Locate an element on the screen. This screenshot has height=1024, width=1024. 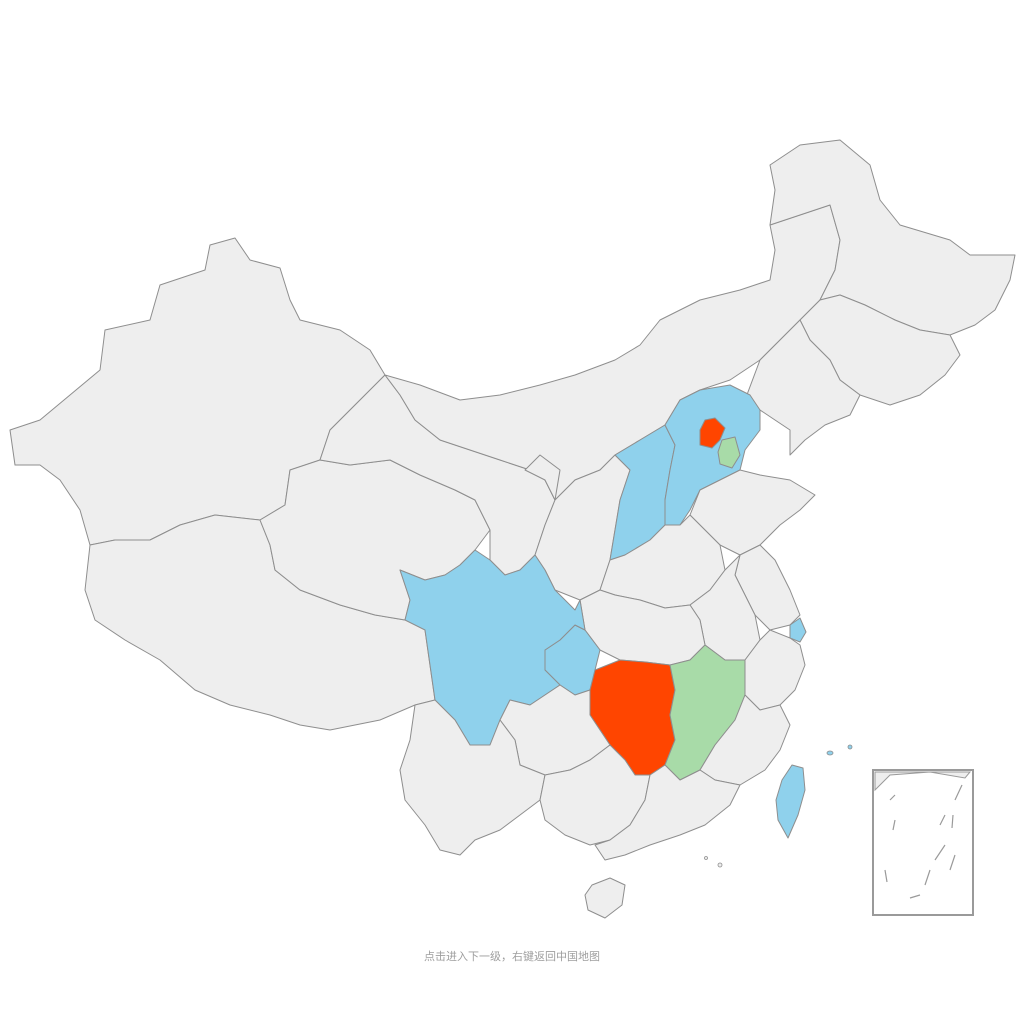
region-fujian is located at coordinates (745, 740).